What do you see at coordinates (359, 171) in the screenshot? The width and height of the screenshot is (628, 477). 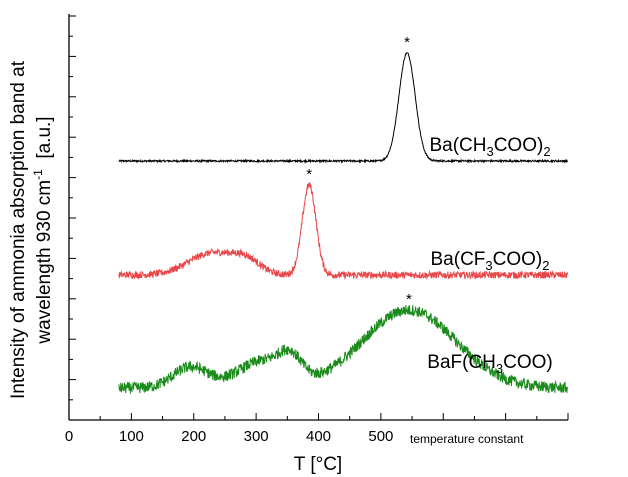 I see `peak-markers: * * *` at bounding box center [359, 171].